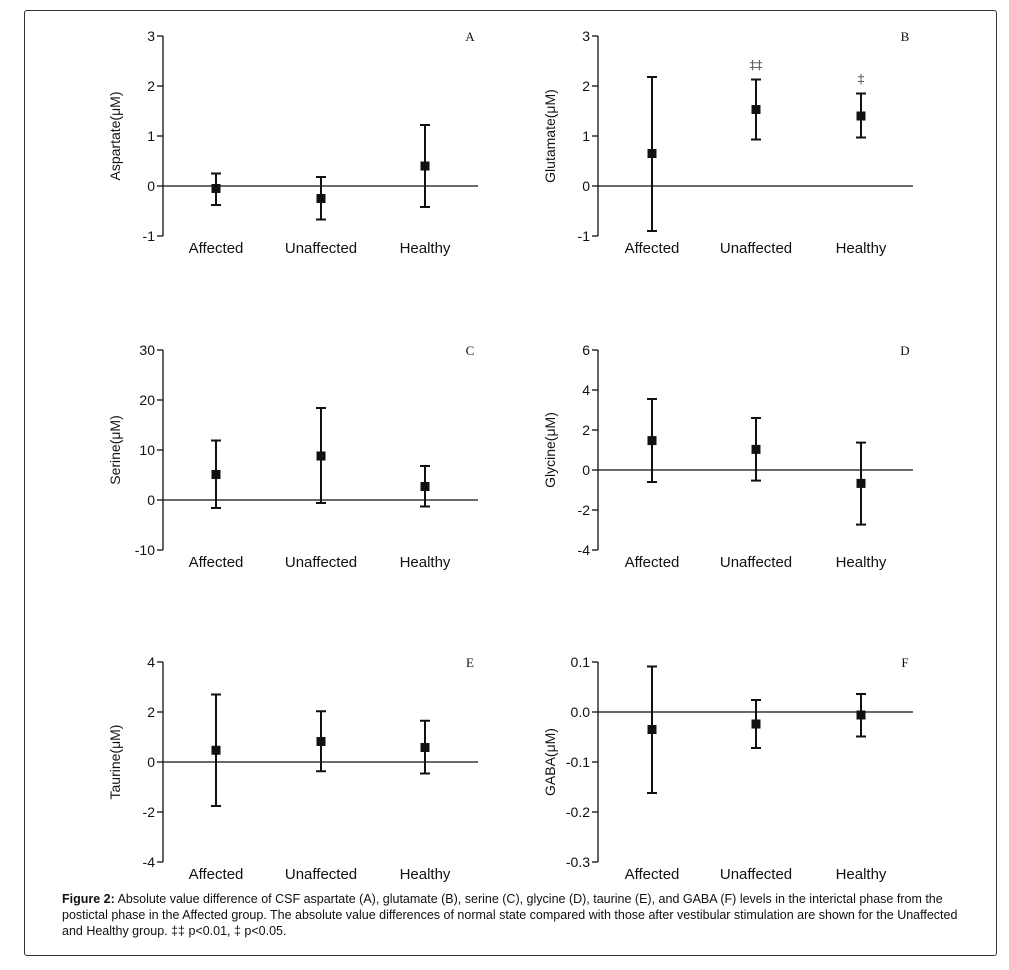  What do you see at coordinates (470, 36) in the screenshot?
I see `panel-letter: A` at bounding box center [470, 36].